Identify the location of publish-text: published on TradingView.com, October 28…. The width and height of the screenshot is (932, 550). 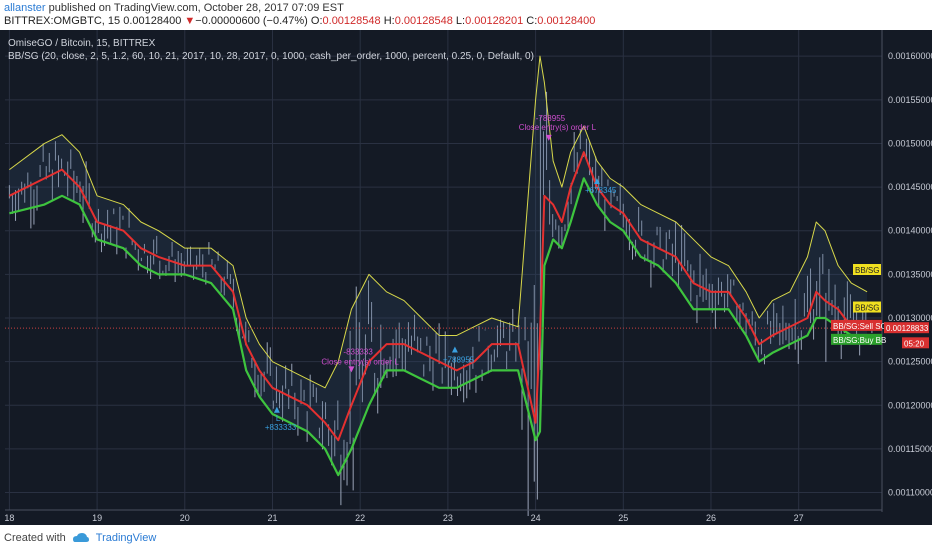
(194, 8).